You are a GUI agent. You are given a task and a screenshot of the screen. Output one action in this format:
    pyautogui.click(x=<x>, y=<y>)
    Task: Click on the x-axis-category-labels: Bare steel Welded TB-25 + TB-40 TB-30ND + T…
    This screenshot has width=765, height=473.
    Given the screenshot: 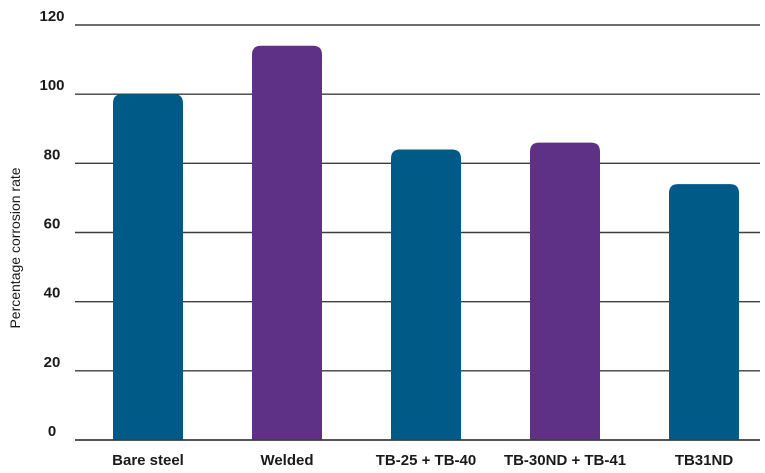 What is the action you would take?
    pyautogui.click(x=422, y=460)
    